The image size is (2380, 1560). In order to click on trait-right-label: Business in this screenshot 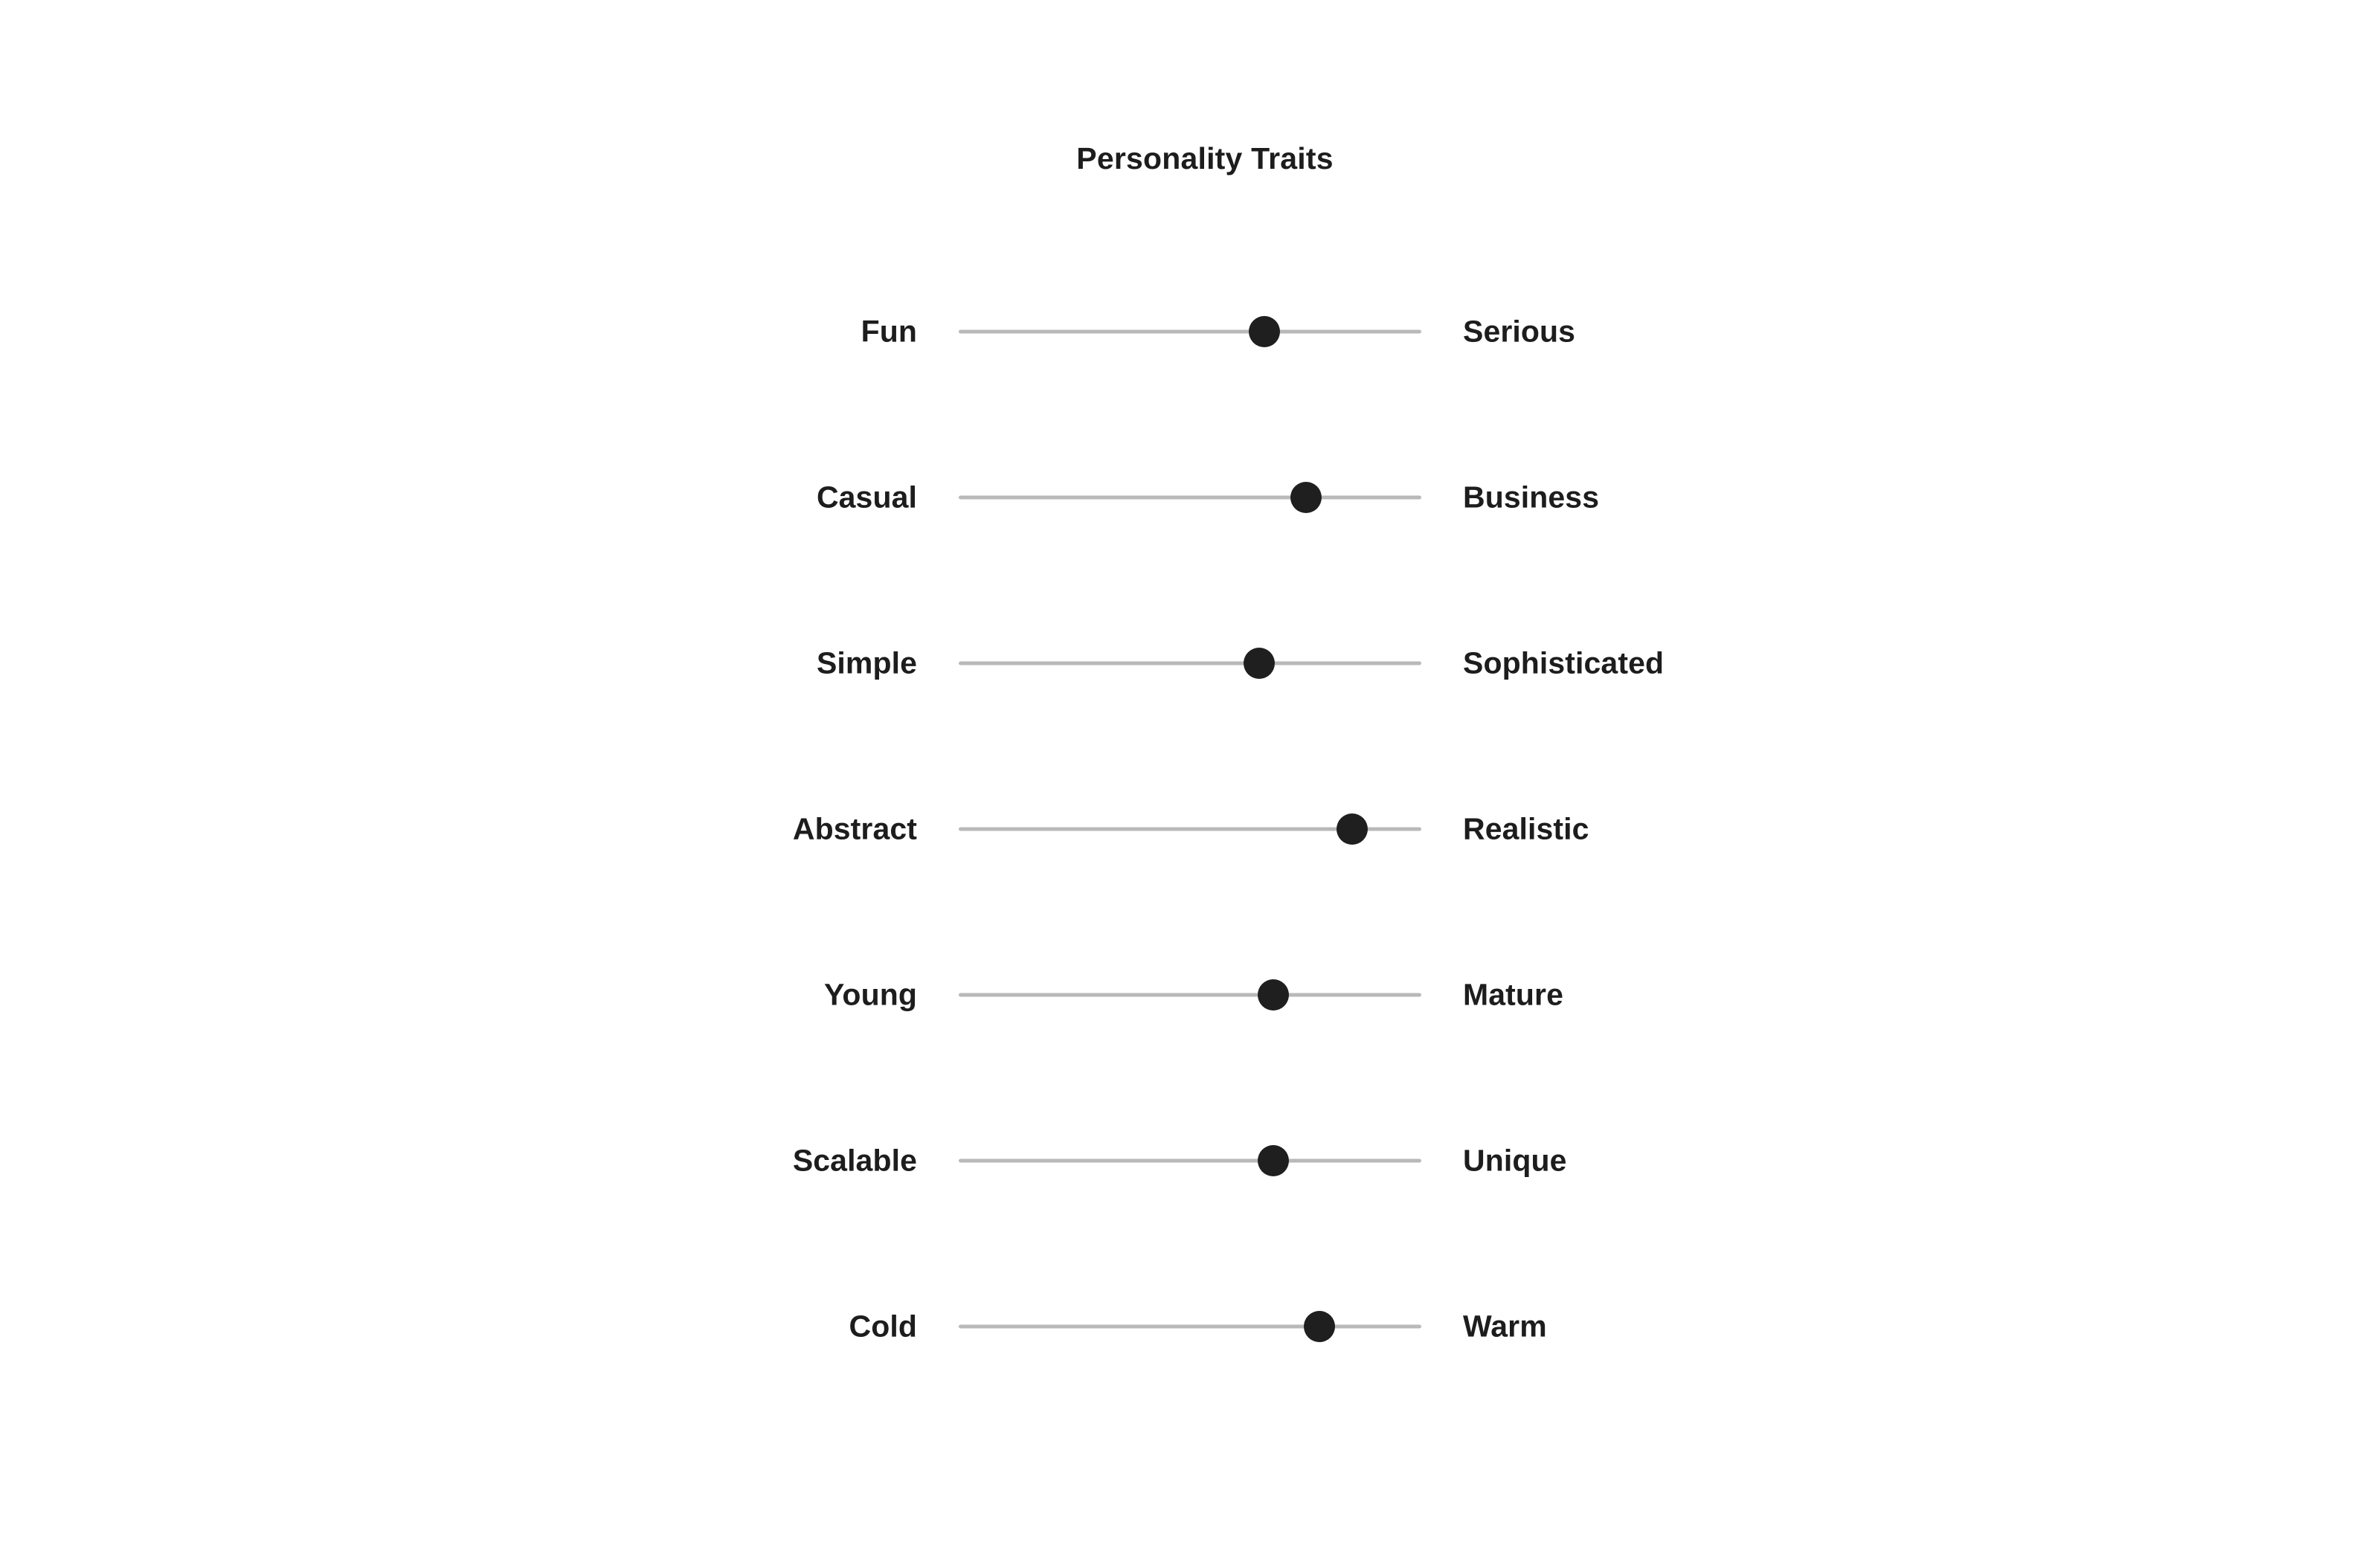, I will do `click(1532, 498)`.